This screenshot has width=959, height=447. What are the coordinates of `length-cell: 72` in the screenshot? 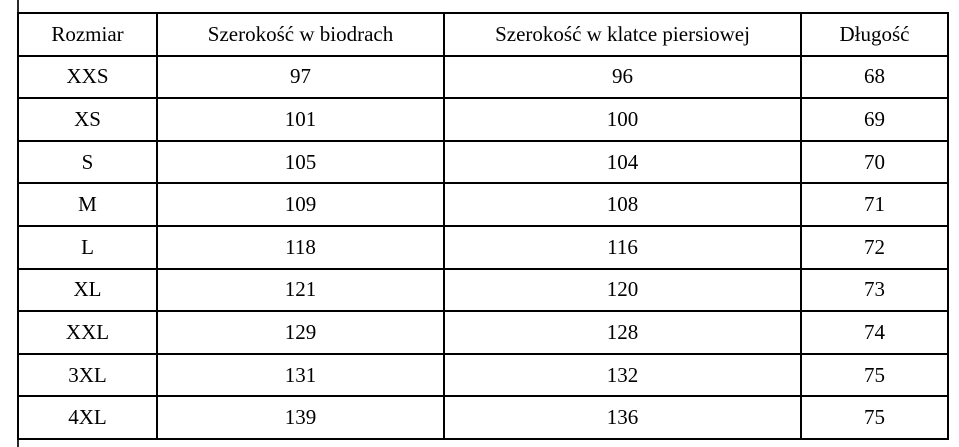 It's located at (874, 247).